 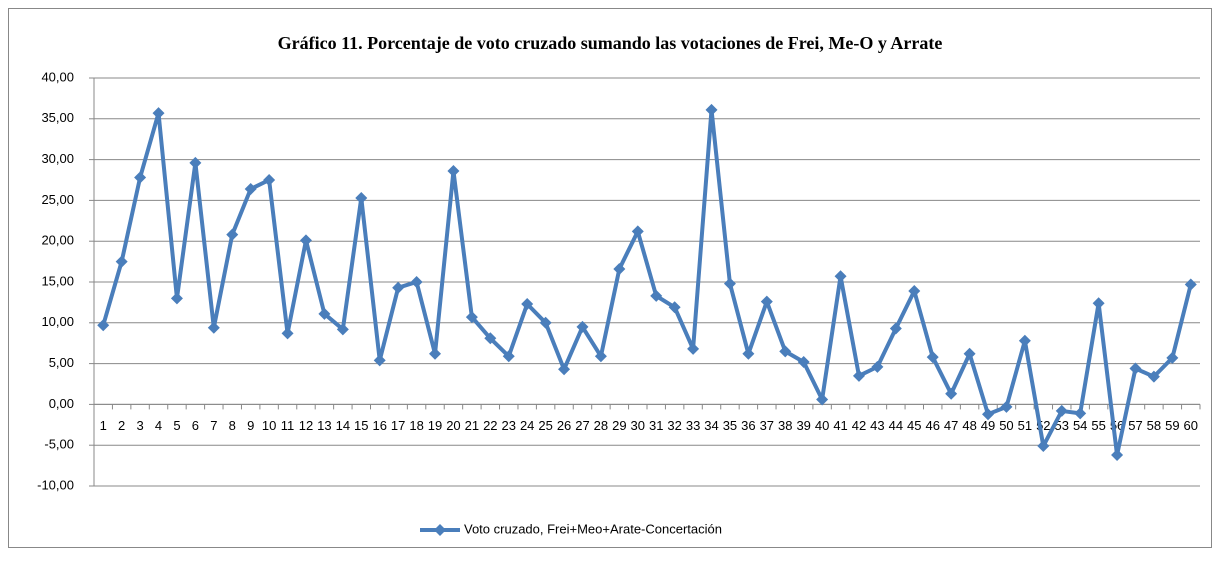 I want to click on x-tick-label: 49, so click(x=988, y=425).